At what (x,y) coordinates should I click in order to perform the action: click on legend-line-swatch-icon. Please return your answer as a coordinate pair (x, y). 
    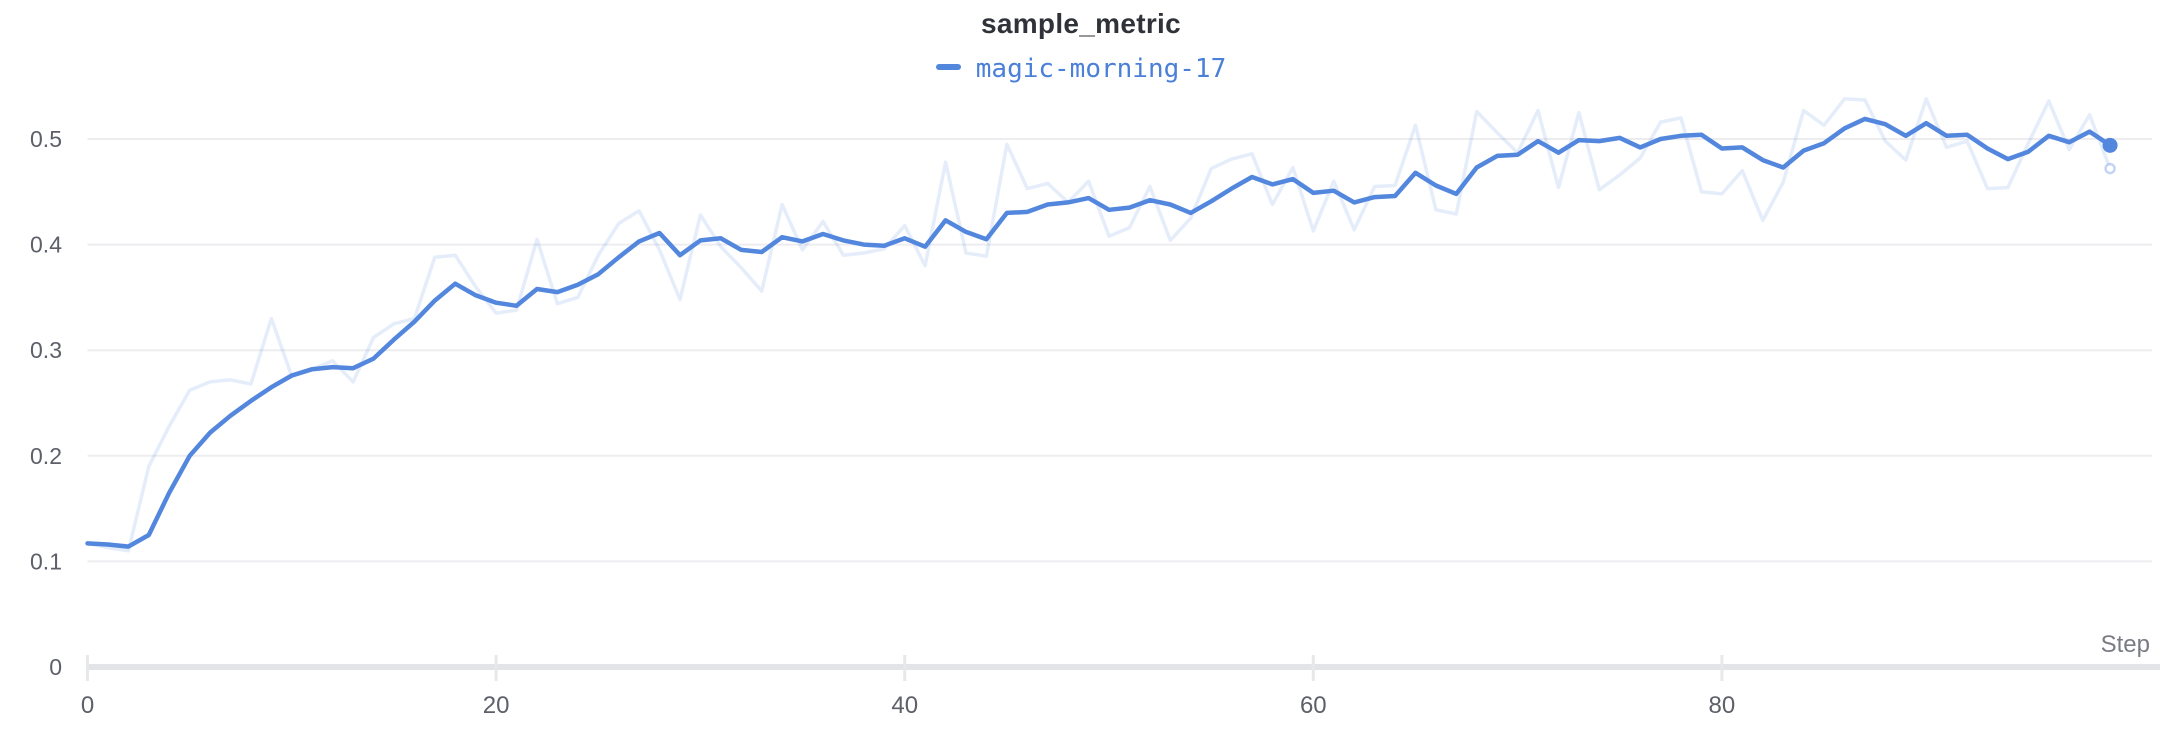
    Looking at the image, I should click on (948, 67).